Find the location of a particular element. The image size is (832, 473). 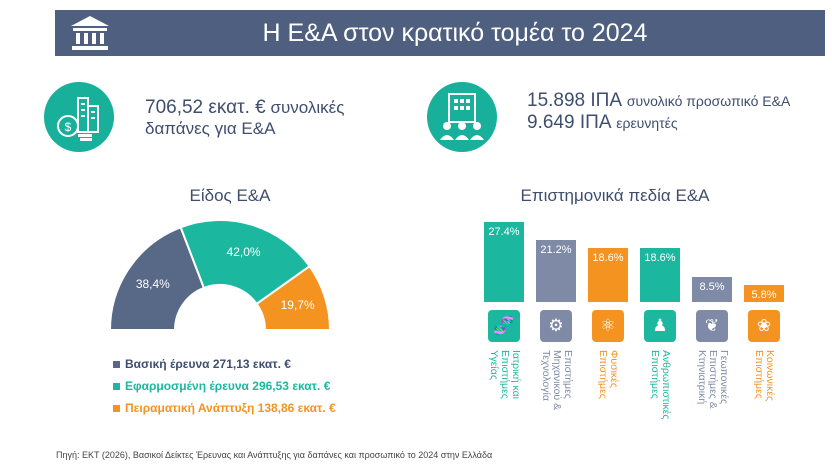

legend-item-basic: Βασική έρευνα 271,13 εκατ. € is located at coordinates (224, 364).